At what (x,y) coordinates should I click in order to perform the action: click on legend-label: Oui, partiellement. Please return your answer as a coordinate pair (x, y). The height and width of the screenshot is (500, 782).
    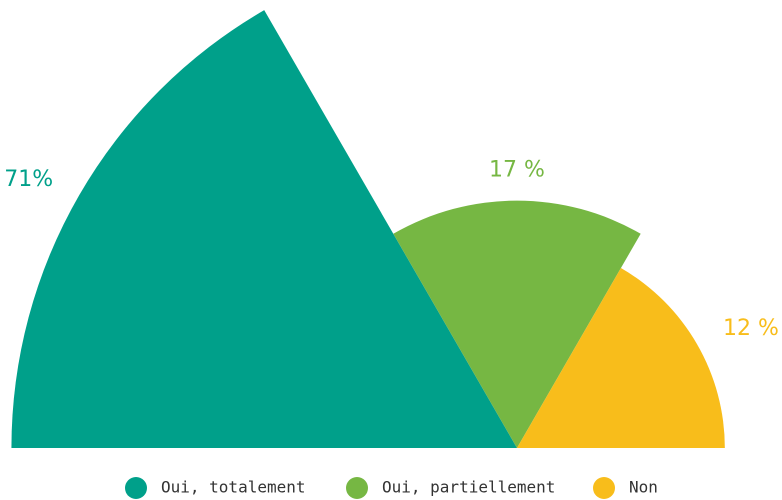
    Looking at the image, I should click on (468, 487).